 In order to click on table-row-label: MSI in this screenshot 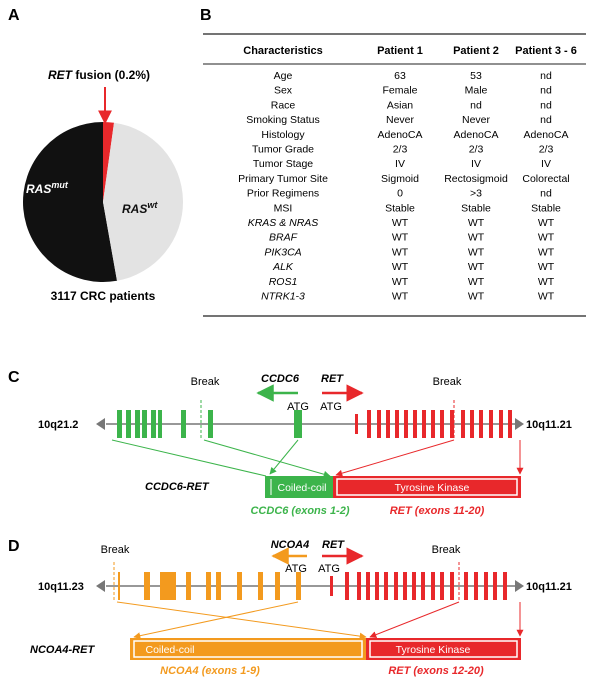, I will do `click(283, 208)`.